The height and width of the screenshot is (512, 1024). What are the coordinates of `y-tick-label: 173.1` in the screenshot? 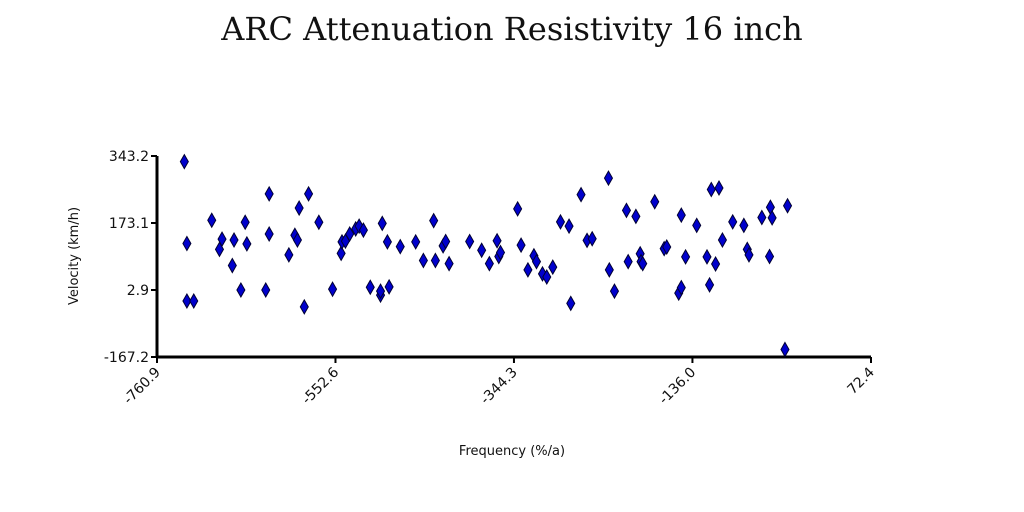 It's located at (129, 224).